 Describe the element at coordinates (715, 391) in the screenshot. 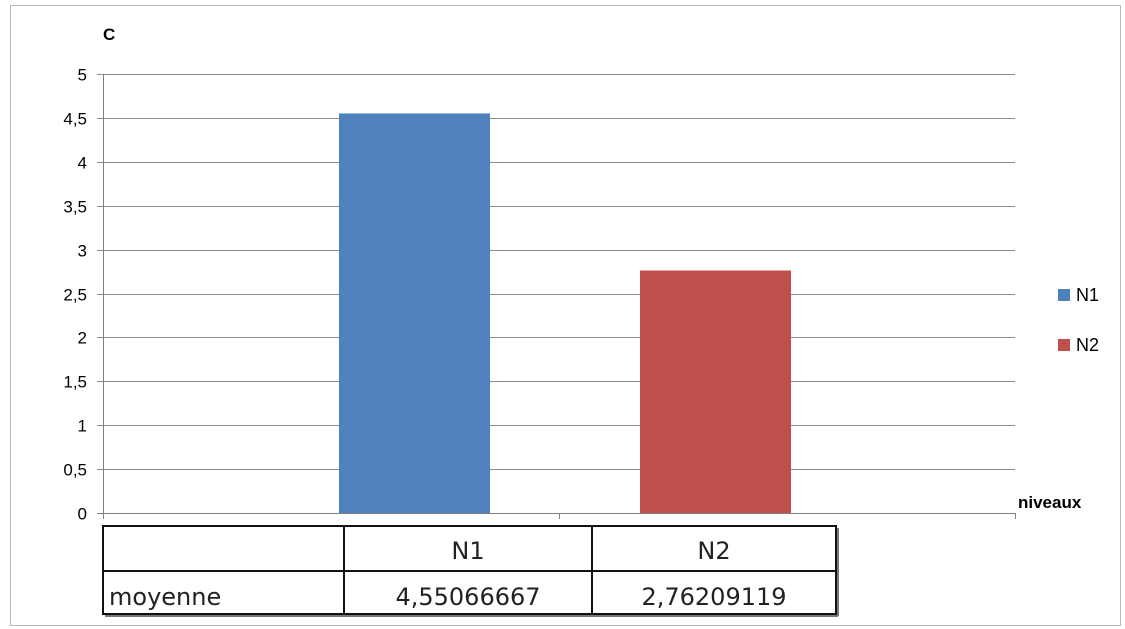

I see `bar-n2` at that location.